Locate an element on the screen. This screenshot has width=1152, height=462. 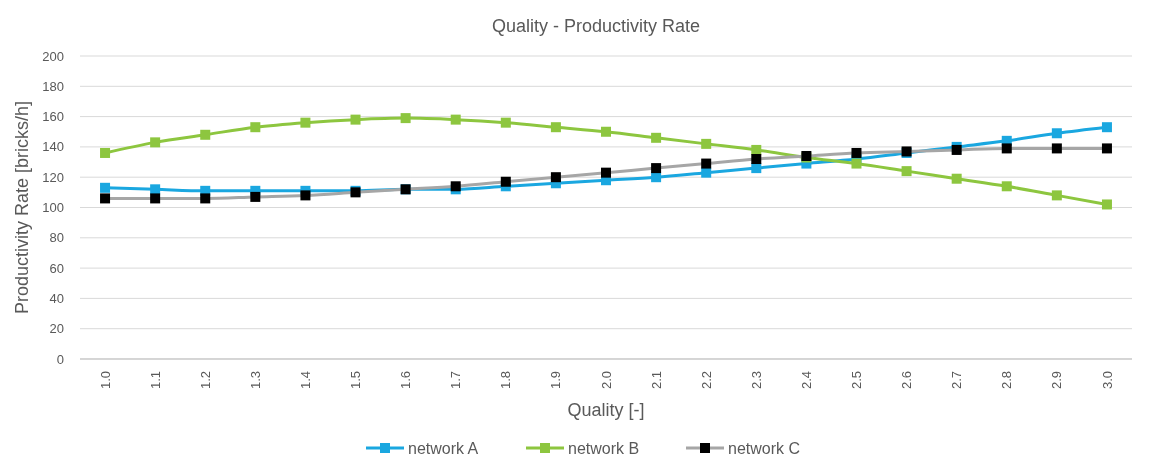
x-tick-label: 3.0 is located at coordinates (1107, 380).